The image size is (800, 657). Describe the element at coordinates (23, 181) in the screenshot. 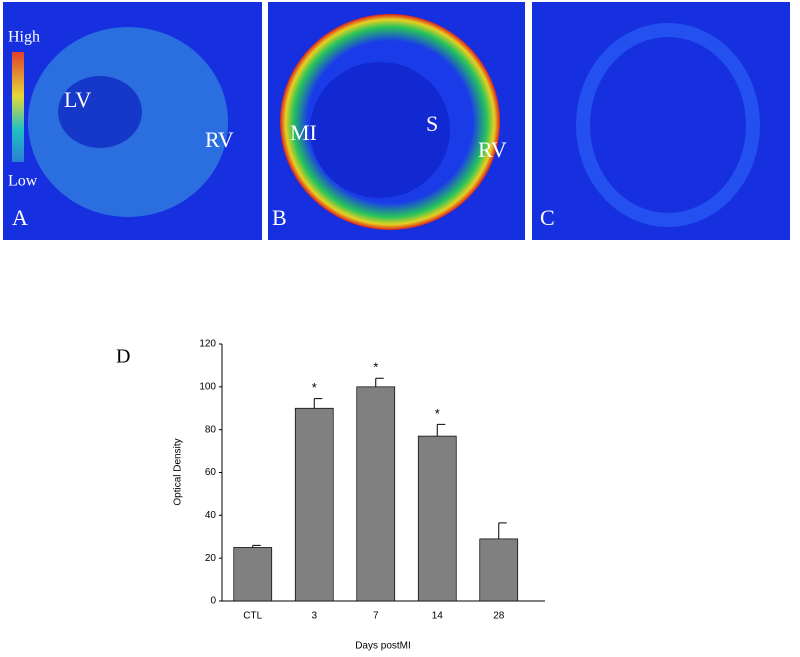

I see `scale-low: Low` at that location.